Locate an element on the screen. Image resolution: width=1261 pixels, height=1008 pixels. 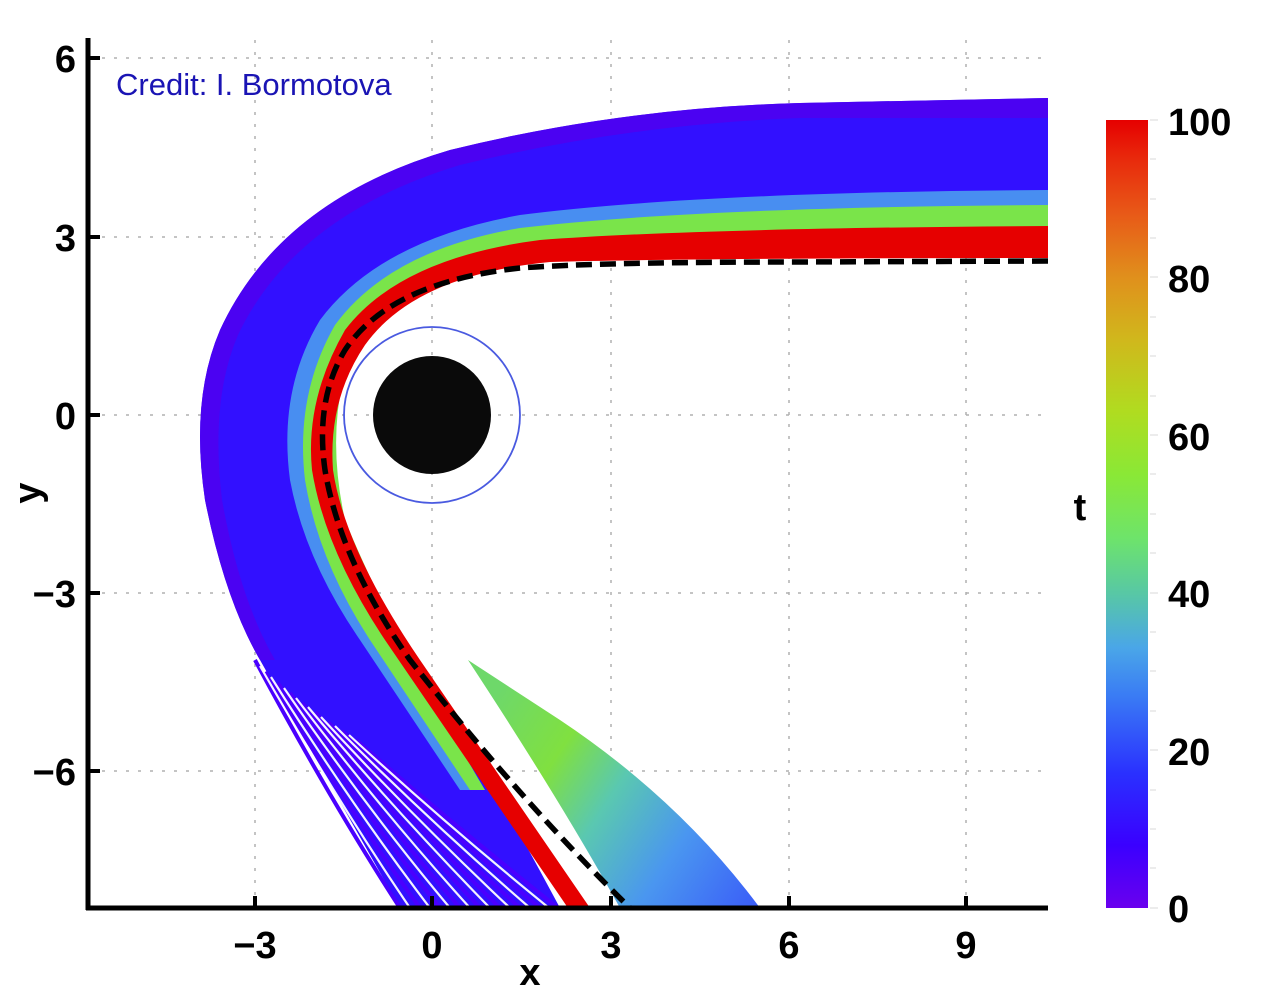
photon-sphere-circle is located at coordinates (432, 415).